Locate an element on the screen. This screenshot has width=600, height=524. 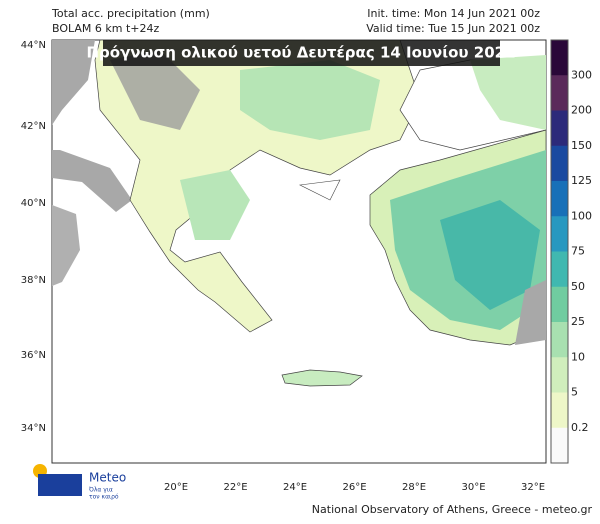
logo: Meteo Όλα για τον καιρό is located at coordinates (79, 482).